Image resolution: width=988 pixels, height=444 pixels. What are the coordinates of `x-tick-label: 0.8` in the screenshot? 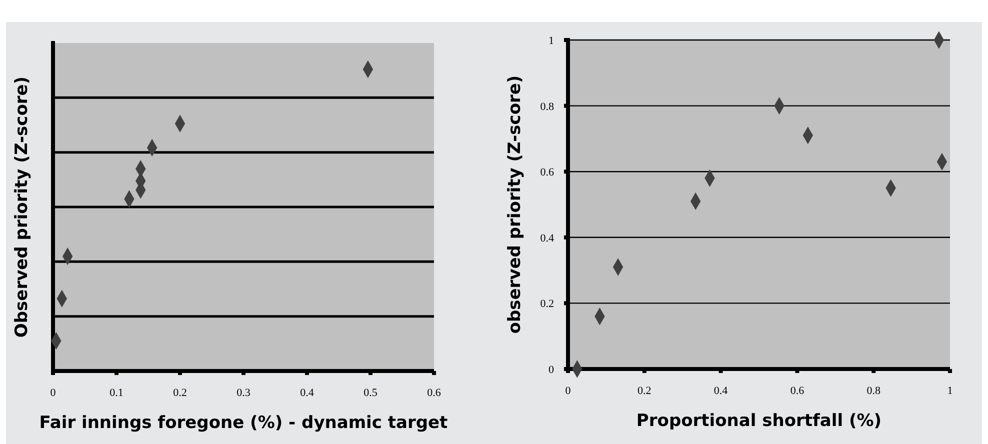 It's located at (873, 391).